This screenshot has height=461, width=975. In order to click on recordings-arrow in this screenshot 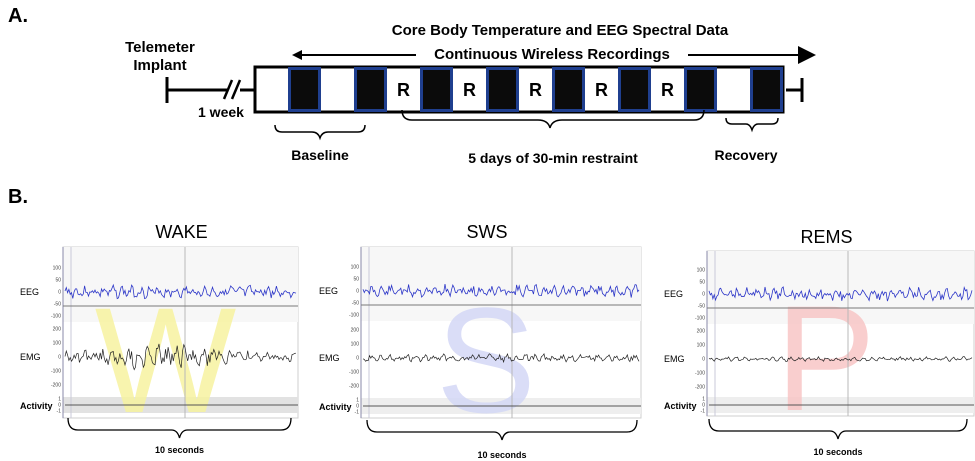, I will do `click(554, 55)`.